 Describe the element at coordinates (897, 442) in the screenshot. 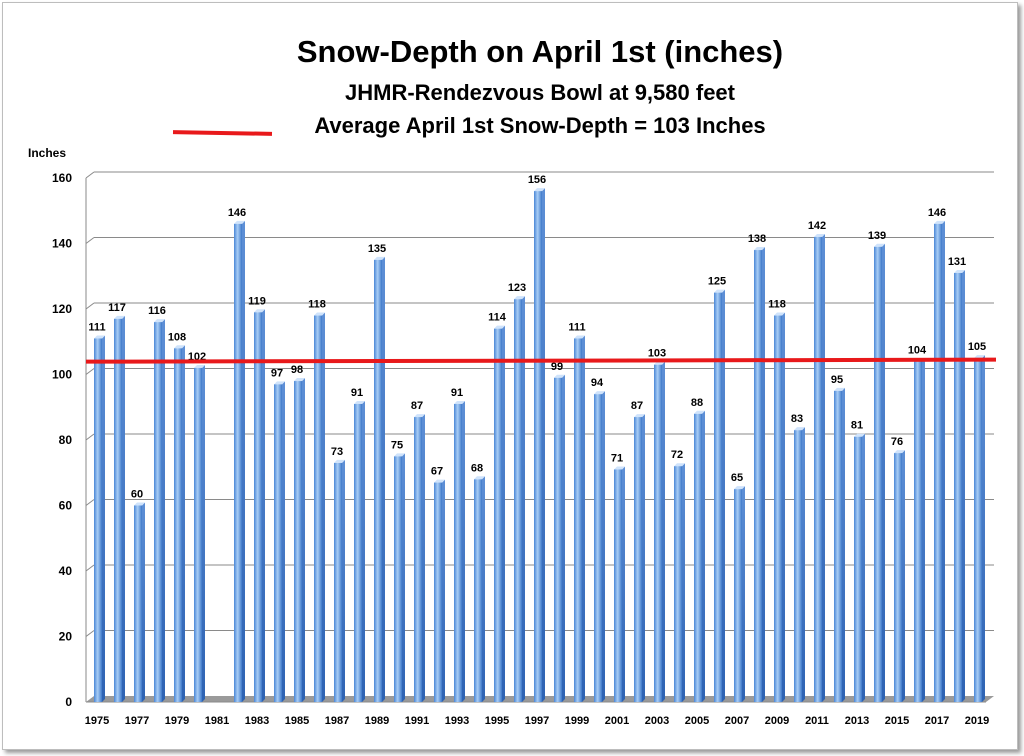

I see `data-label: 76` at that location.